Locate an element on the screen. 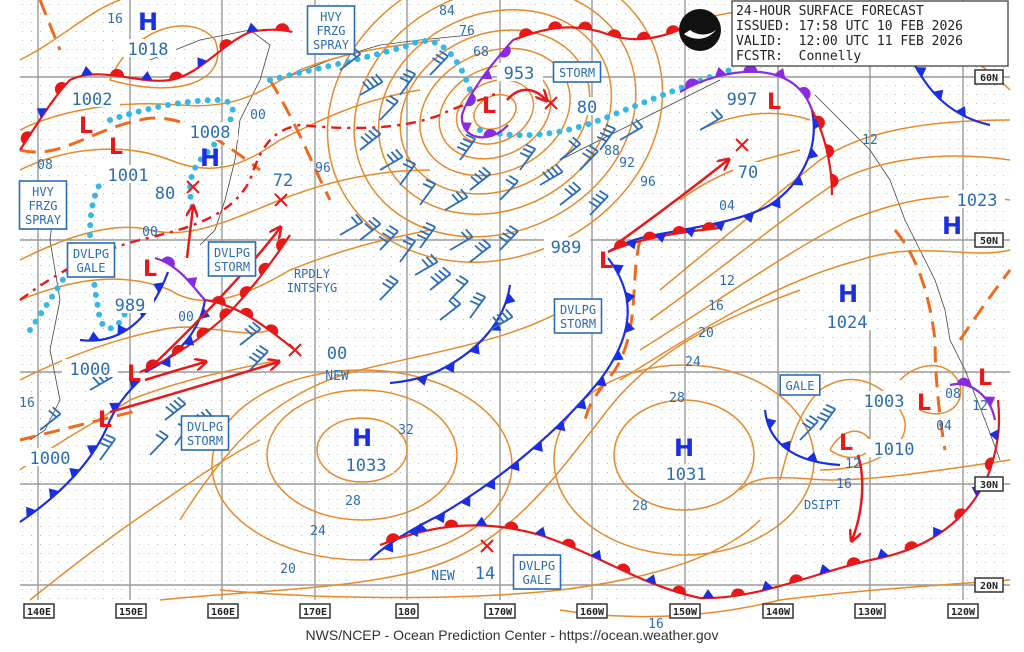 Image resolution: width=1024 pixels, height=652 pixels. latitude-label: 30N is located at coordinates (989, 484).